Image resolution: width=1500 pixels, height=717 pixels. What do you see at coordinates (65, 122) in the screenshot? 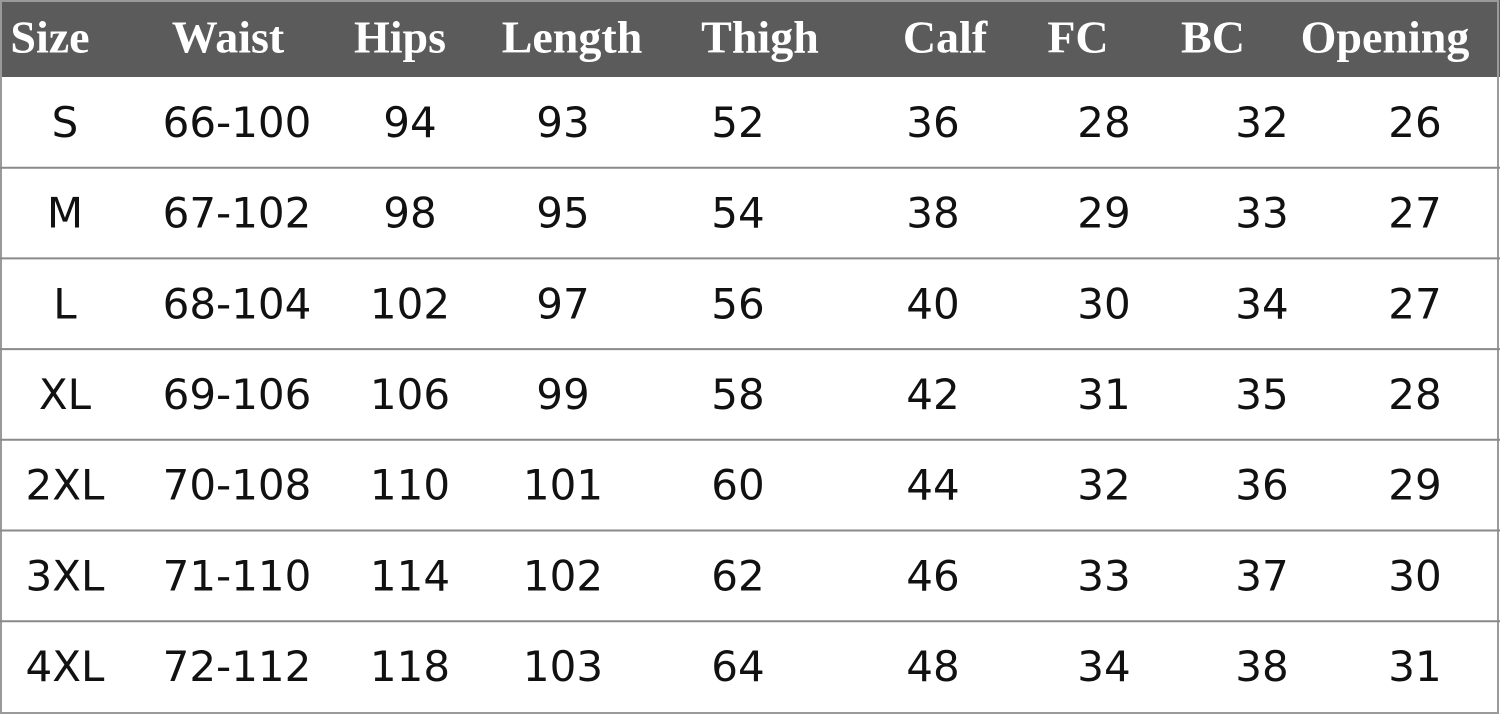
I see `table-cell: S` at bounding box center [65, 122].